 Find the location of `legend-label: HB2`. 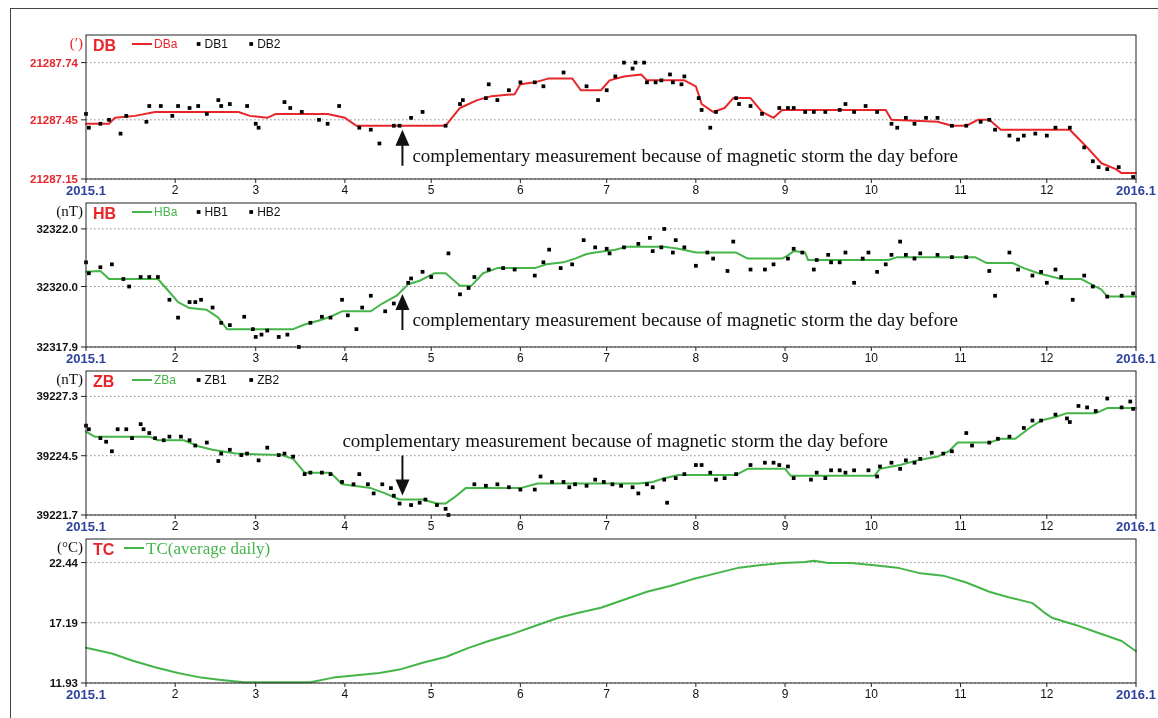

legend-label: HB2 is located at coordinates (269, 212).